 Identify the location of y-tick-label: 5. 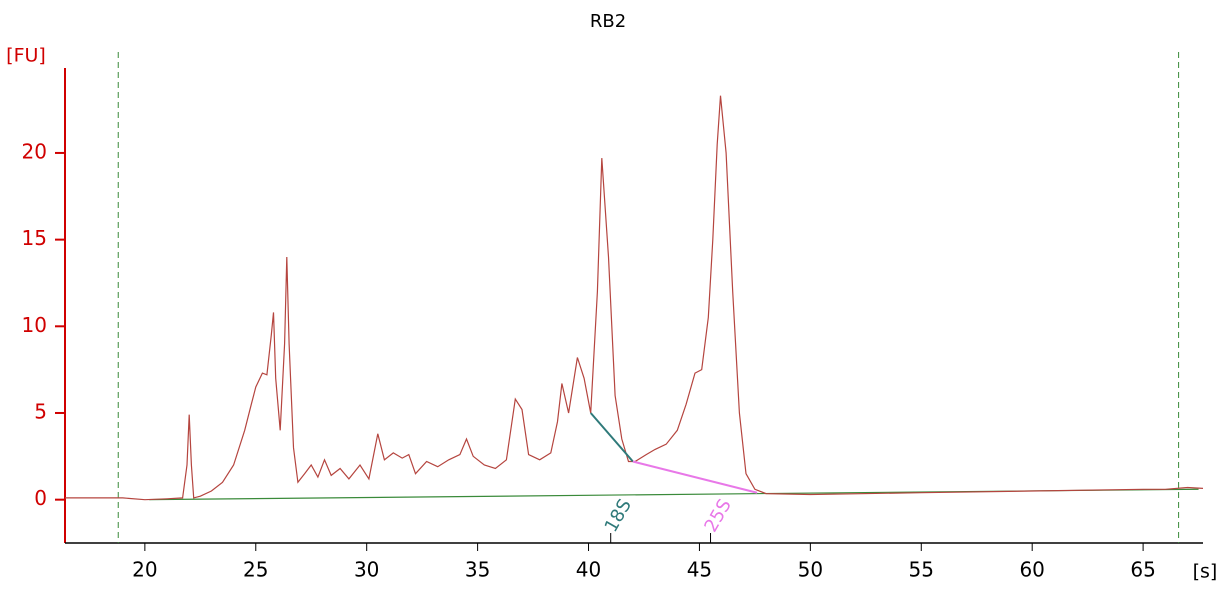
(40, 411).